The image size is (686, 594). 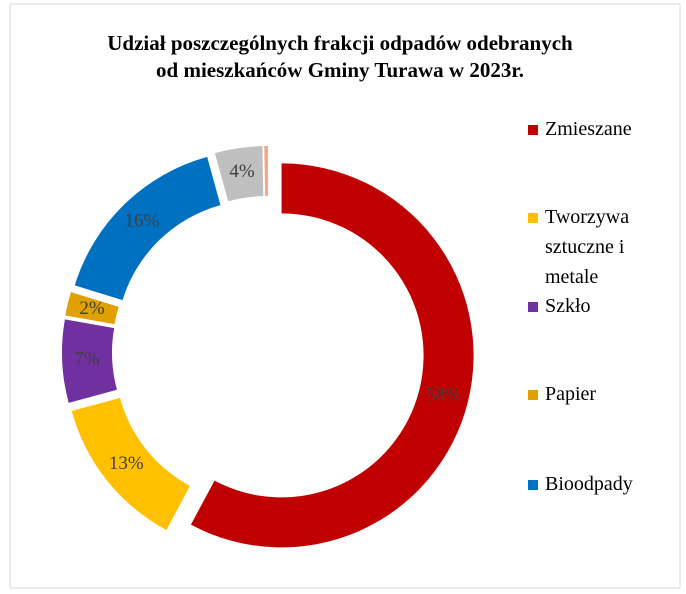 What do you see at coordinates (568, 306) in the screenshot?
I see `legend-label: Szkło` at bounding box center [568, 306].